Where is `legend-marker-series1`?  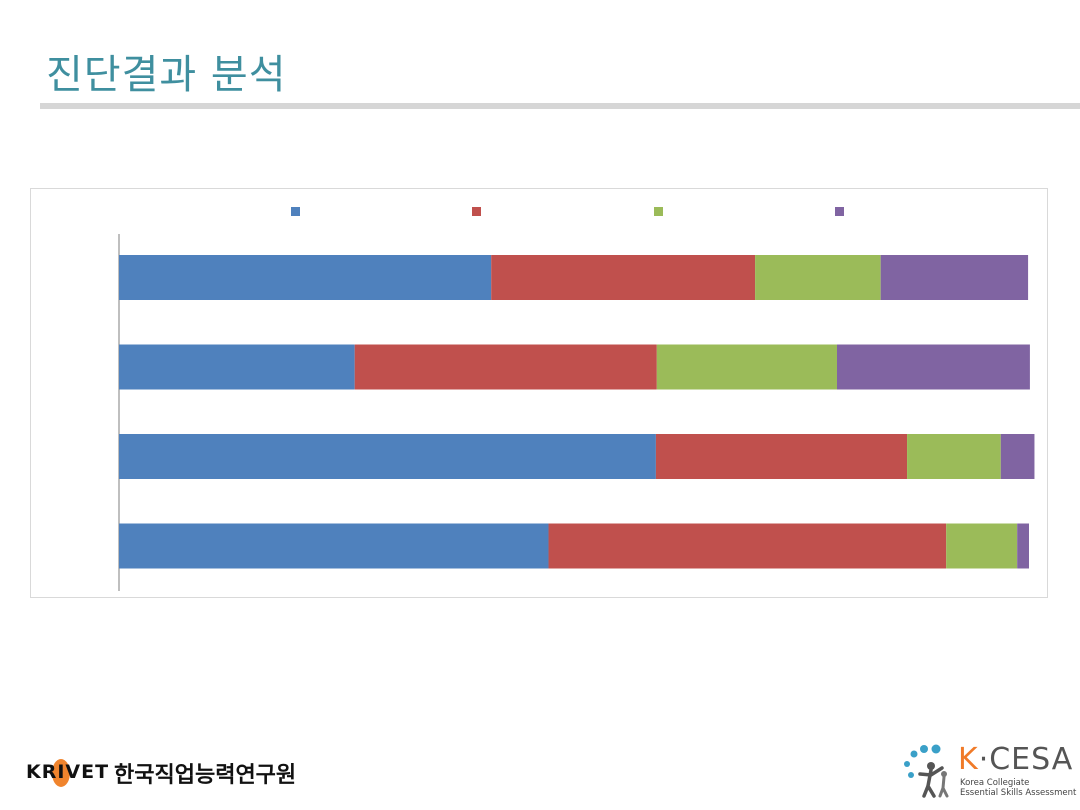
legend-marker-series1 is located at coordinates (295, 211).